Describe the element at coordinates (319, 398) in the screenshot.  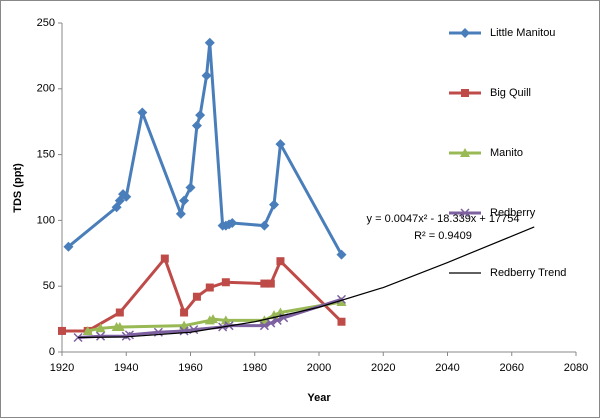
I see `x-axis-title: Year` at that location.